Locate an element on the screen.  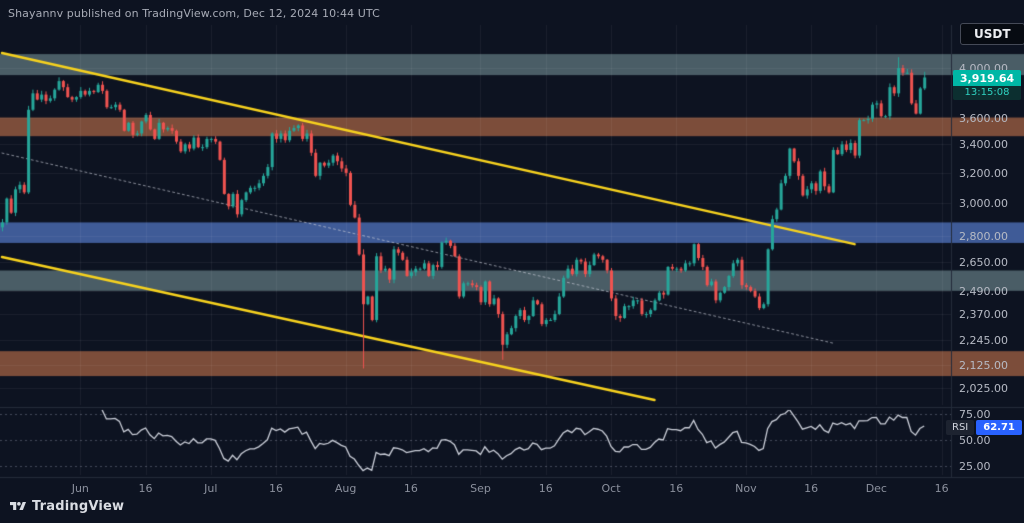
price-tick-3200: 3,200.00 is located at coordinates (983, 173).